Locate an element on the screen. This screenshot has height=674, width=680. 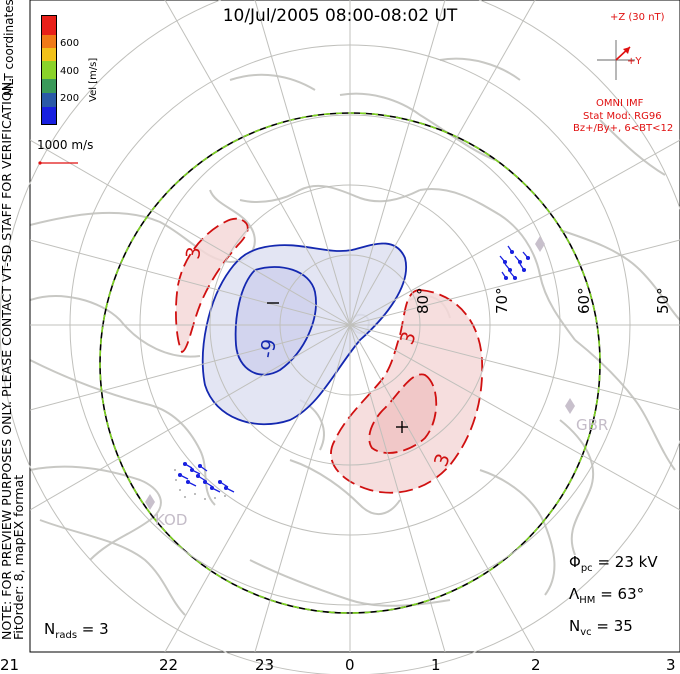
imf-source: OMNI IMF is located at coordinates (620, 103).